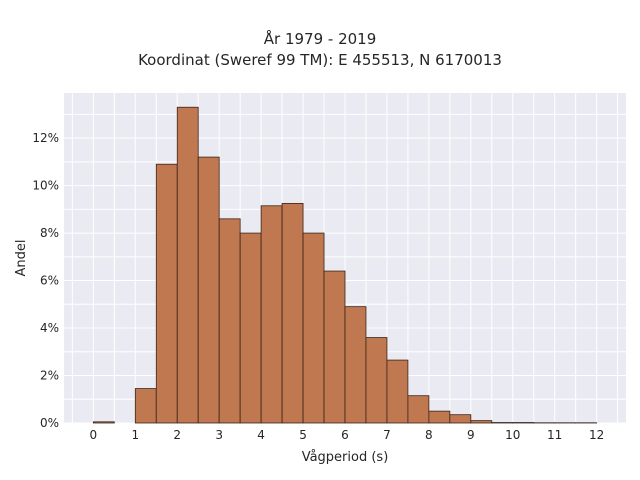 The image size is (640, 480). I want to click on x-tick-label: 2, so click(177, 435).